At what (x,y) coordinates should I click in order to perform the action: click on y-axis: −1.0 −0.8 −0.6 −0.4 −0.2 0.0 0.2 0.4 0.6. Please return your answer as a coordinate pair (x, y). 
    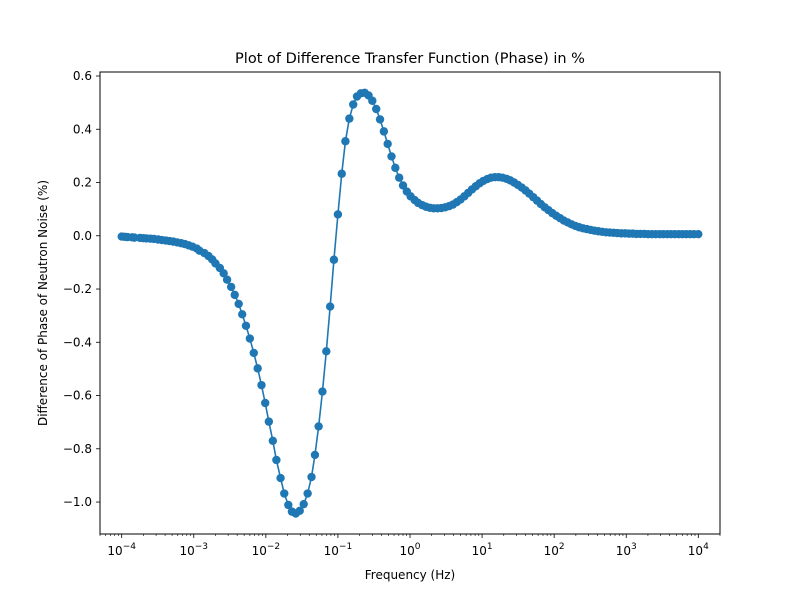
    Looking at the image, I should click on (81, 289).